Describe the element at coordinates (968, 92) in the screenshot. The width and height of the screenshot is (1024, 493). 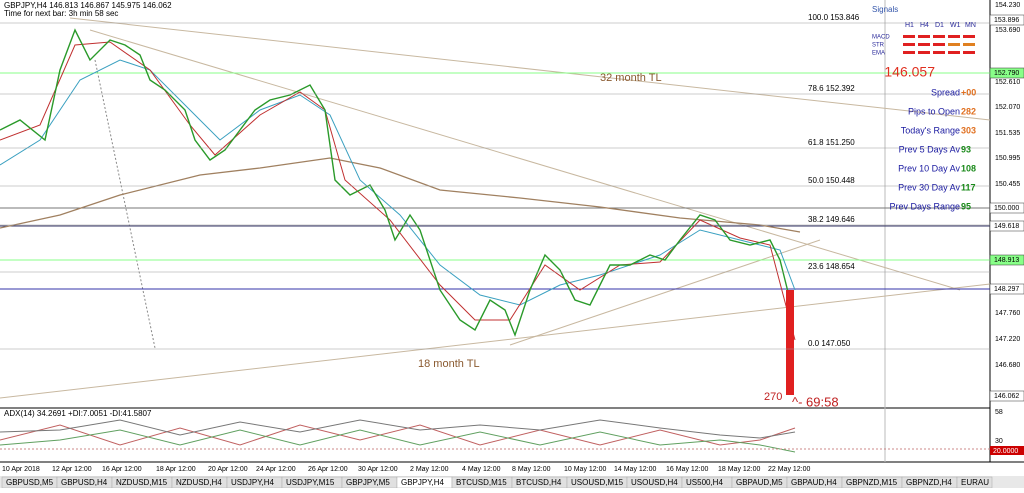
I see `stat-value: +00` at that location.